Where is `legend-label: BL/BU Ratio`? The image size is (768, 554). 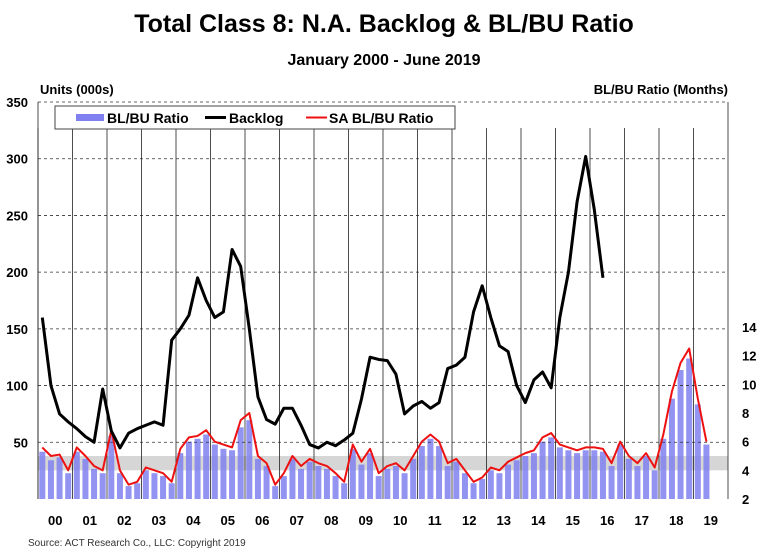
legend-label: BL/BU Ratio is located at coordinates (148, 118).